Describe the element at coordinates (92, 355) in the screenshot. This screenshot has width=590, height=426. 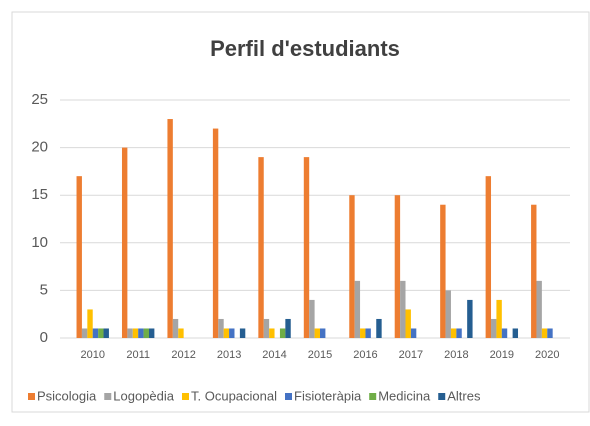
I see `x-tick-label: 2010` at that location.